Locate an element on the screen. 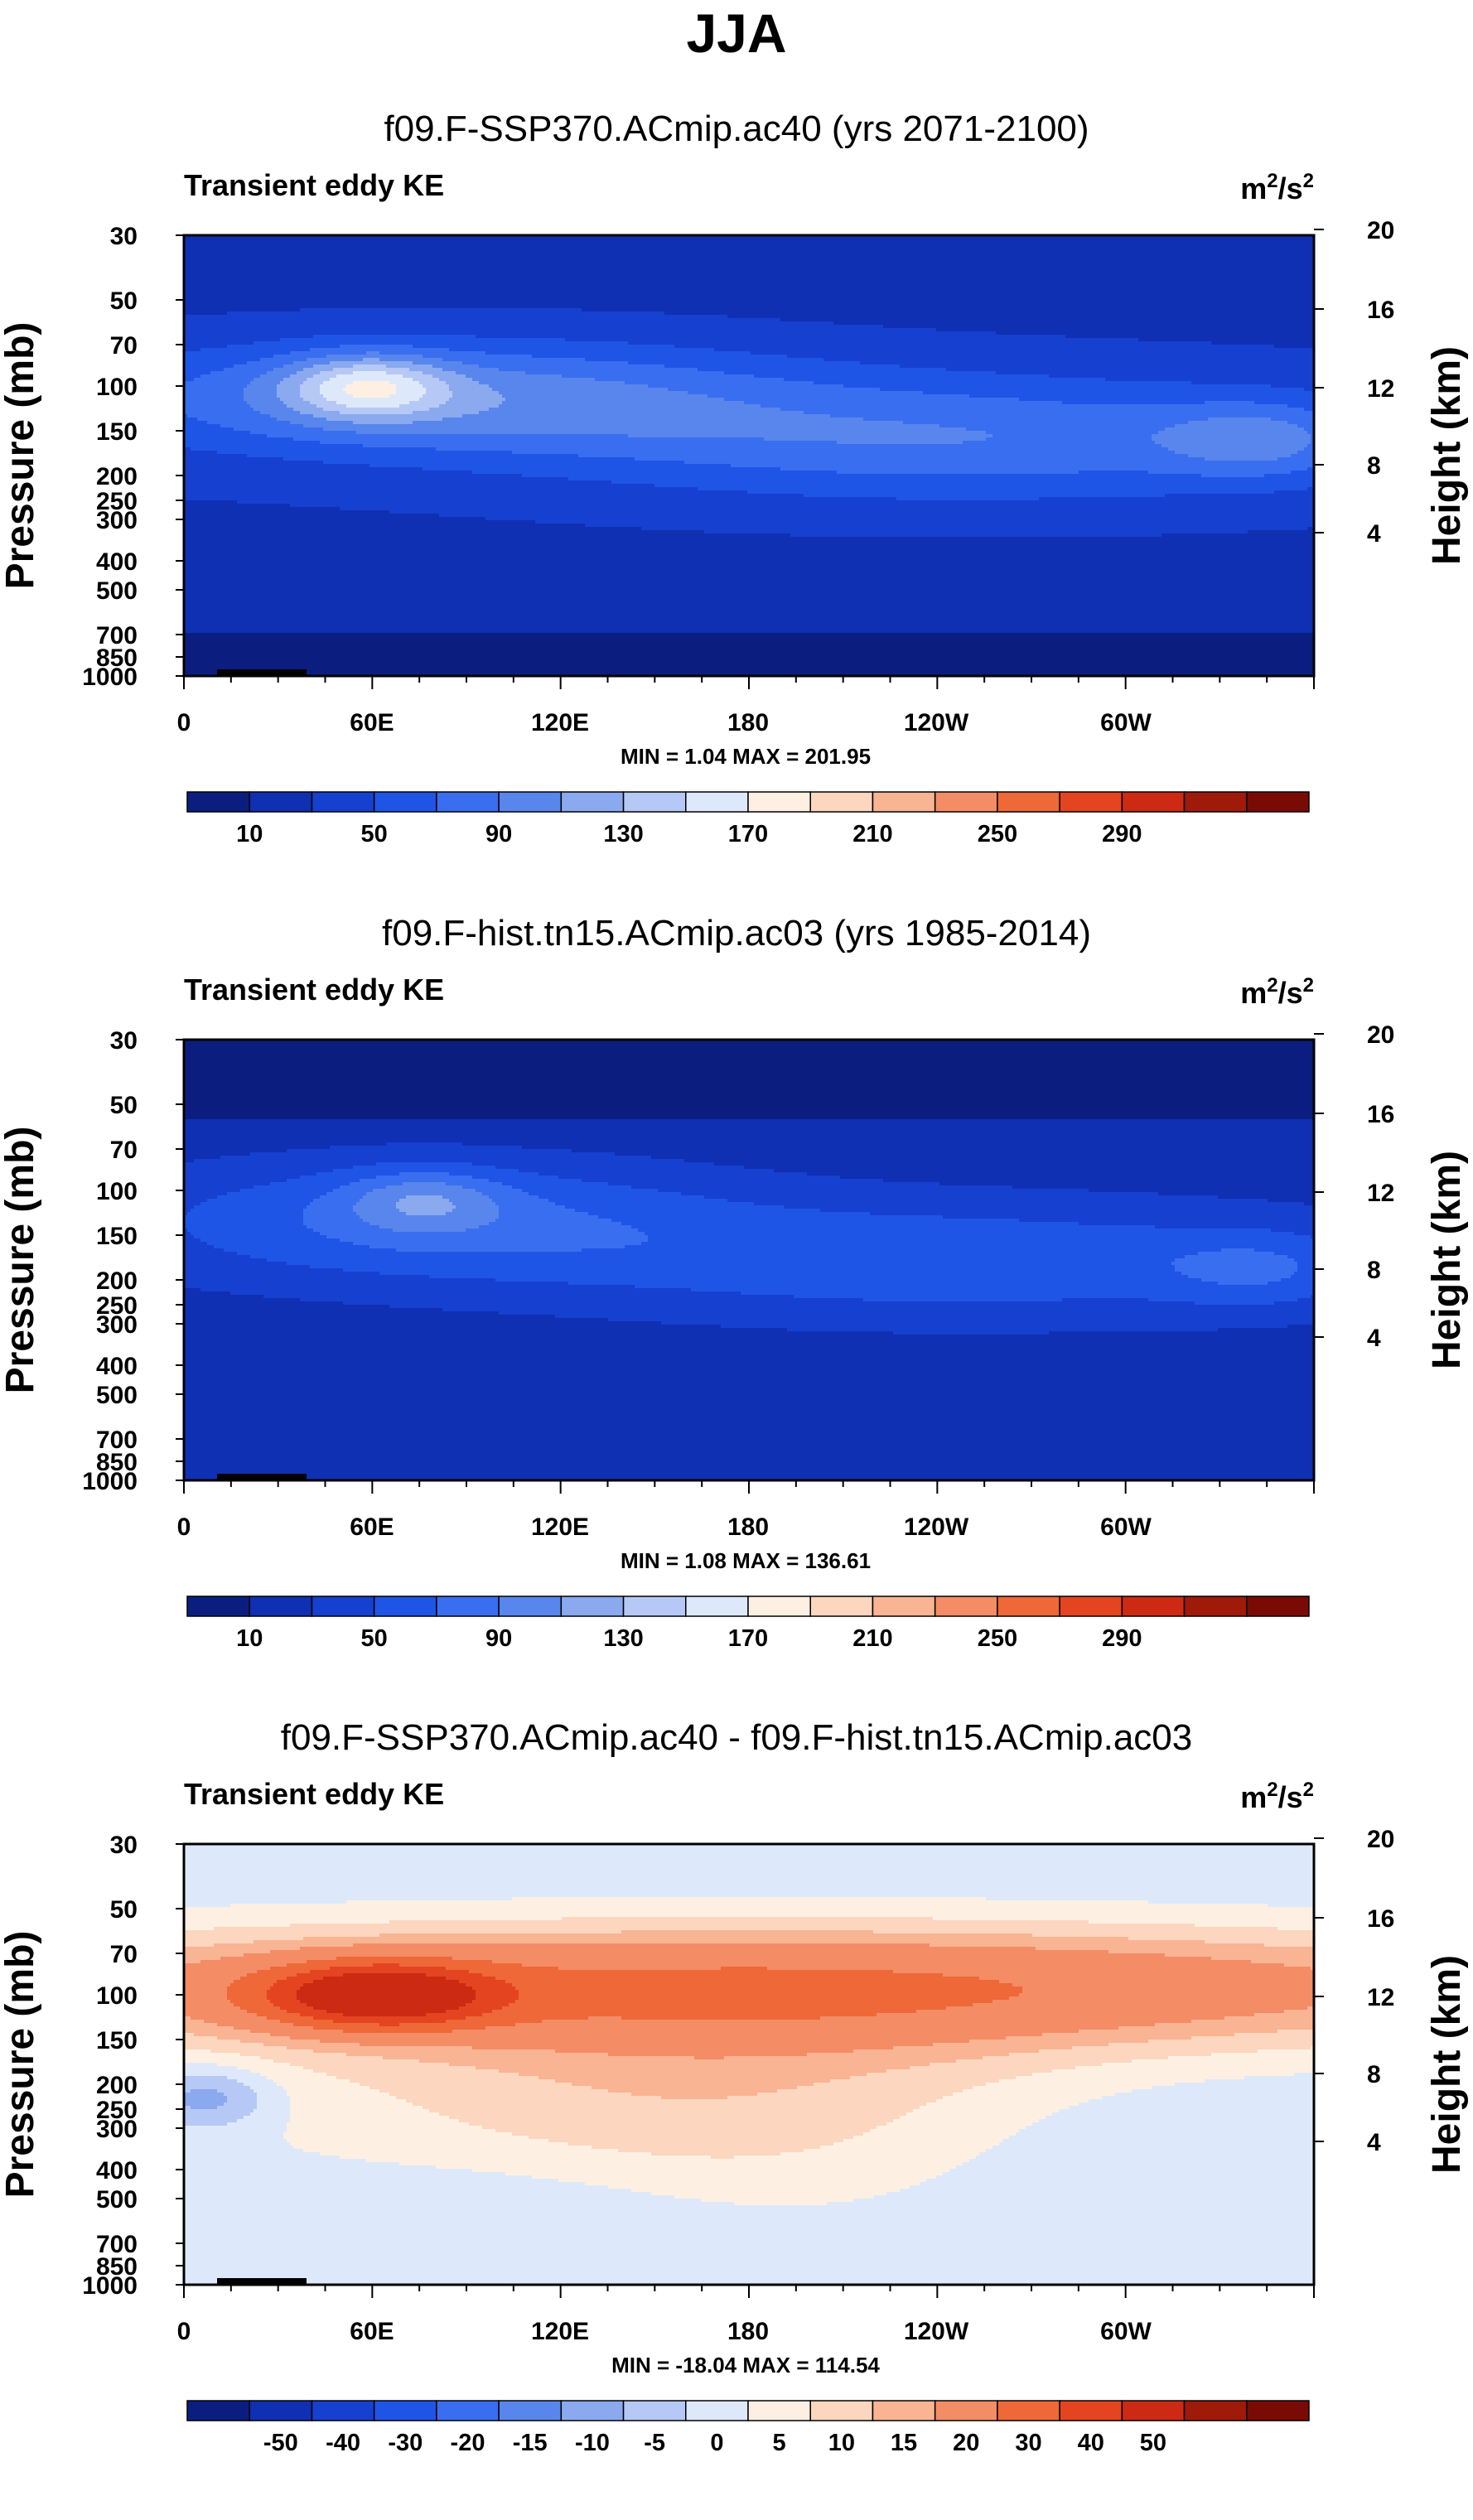  colorbar-label: 290 is located at coordinates (1122, 1638).